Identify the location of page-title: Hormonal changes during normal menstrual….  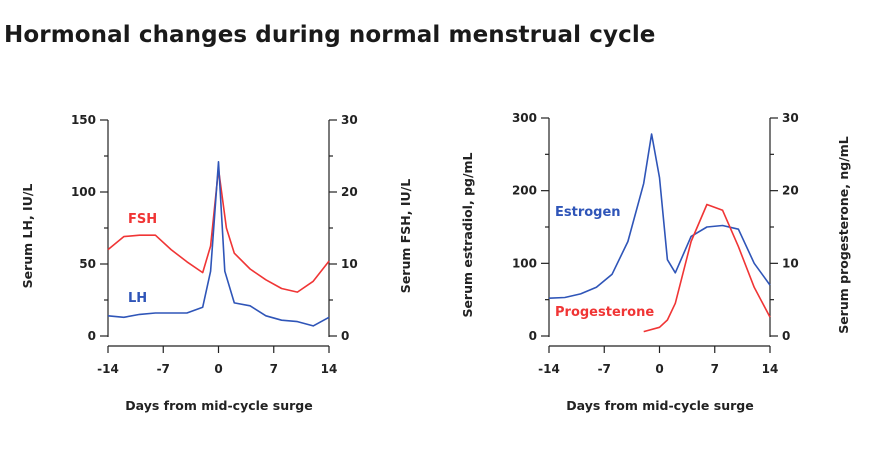
(330, 35).